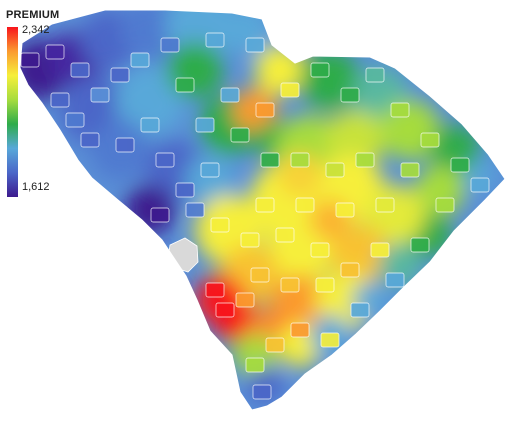  Describe the element at coordinates (33, 15) in the screenshot. I see `legend-title: PREMIUM` at that location.